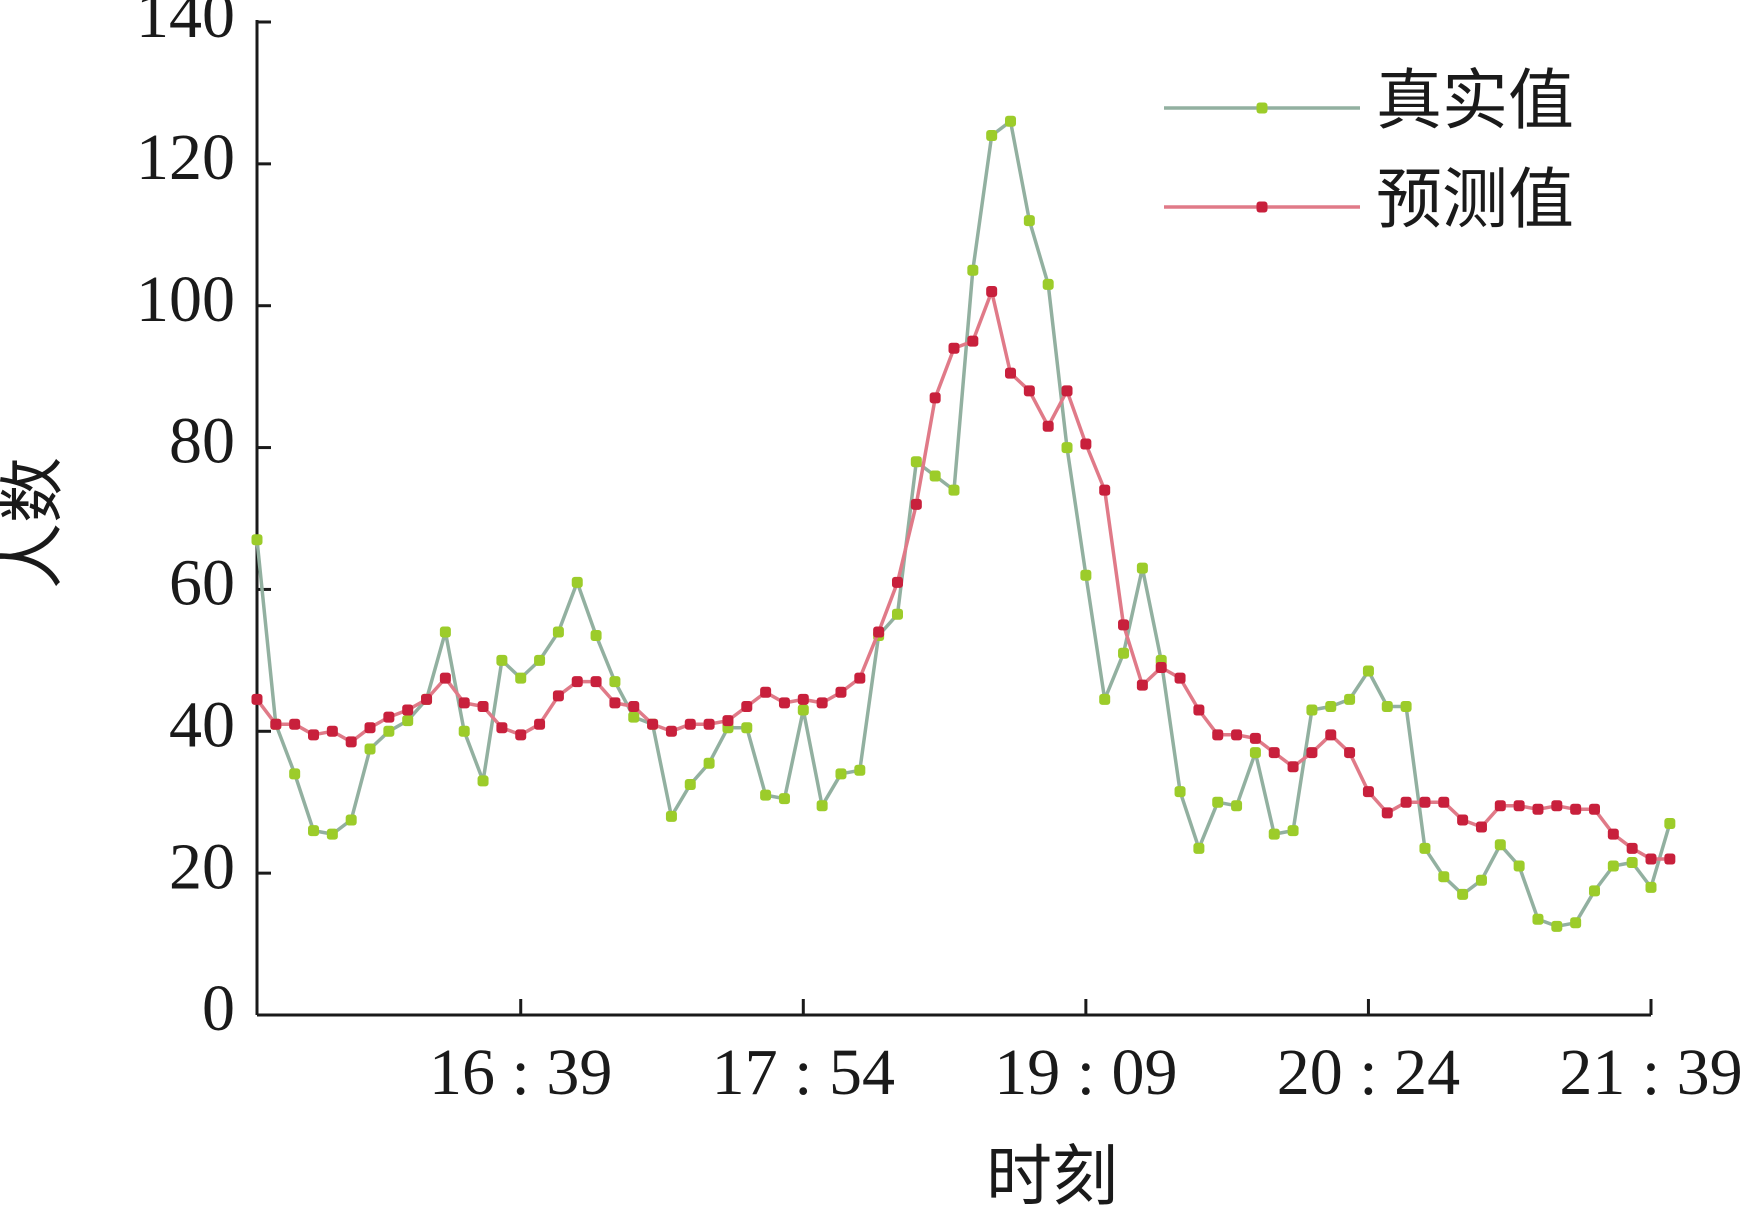 The width and height of the screenshot is (1755, 1225). What do you see at coordinates (202, 866) in the screenshot?
I see `y-tick-label: 20` at bounding box center [202, 866].